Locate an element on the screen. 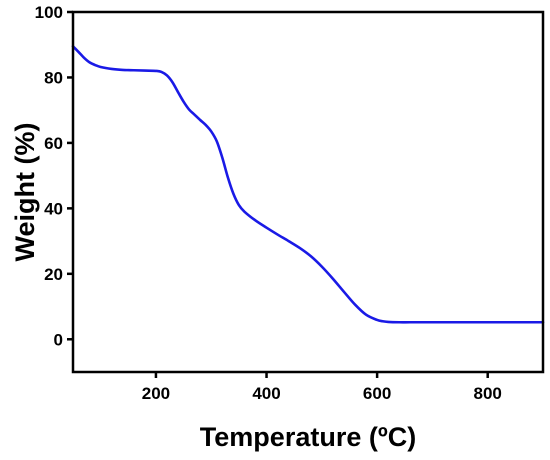 The image size is (550, 460). y-tick-label: 100 is located at coordinates (49, 12).